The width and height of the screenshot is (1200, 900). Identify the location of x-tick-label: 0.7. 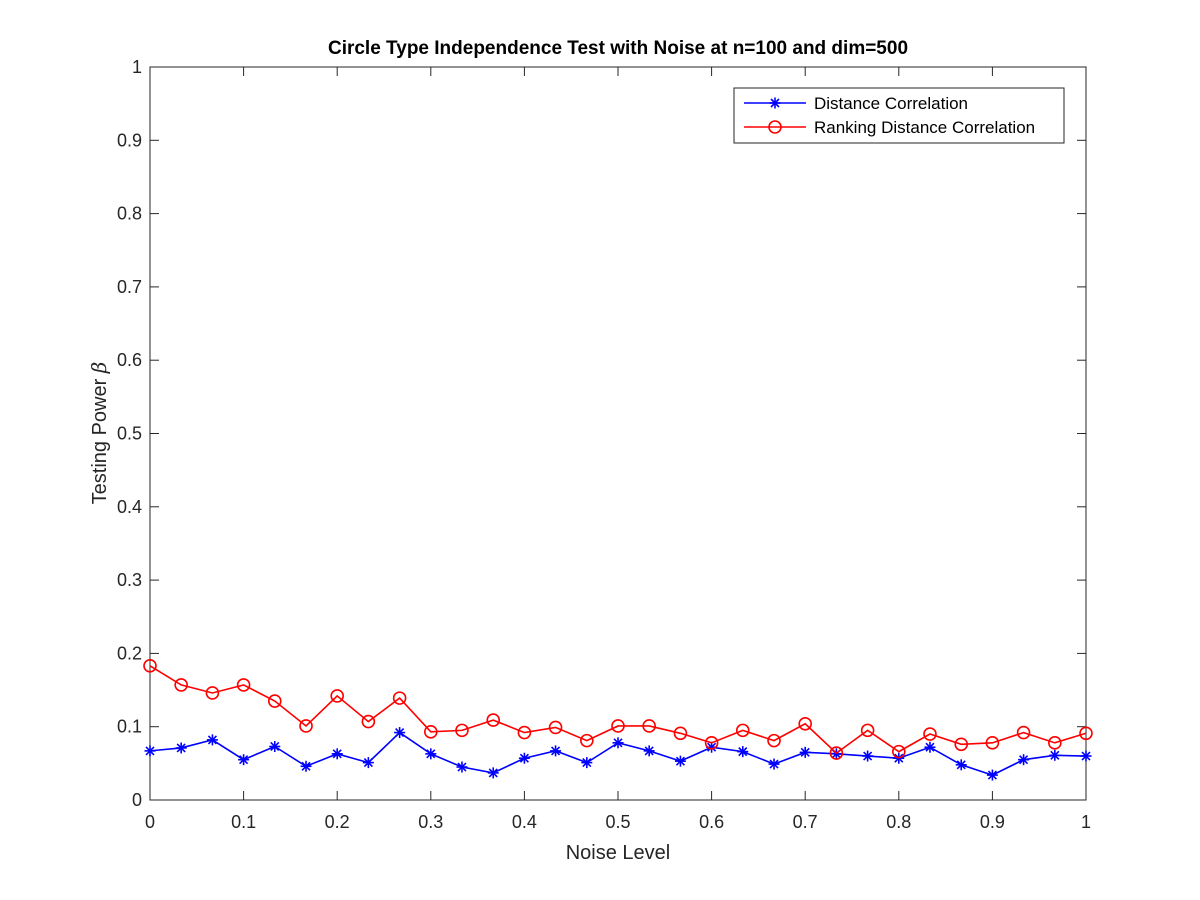
(805, 822).